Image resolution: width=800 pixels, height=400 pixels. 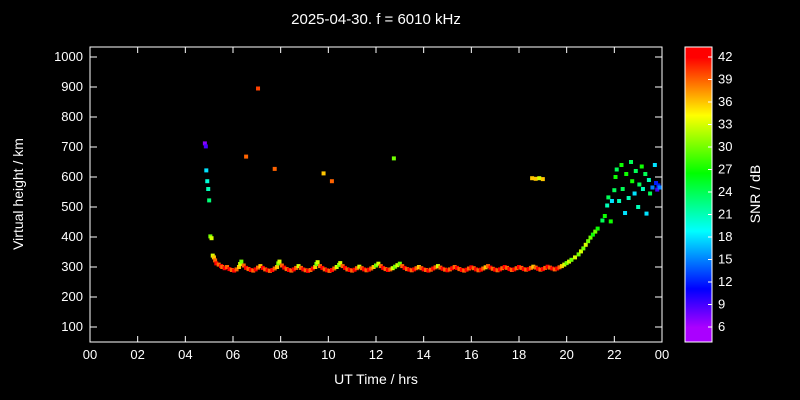 I want to click on colorbar-border, so click(x=698, y=194).